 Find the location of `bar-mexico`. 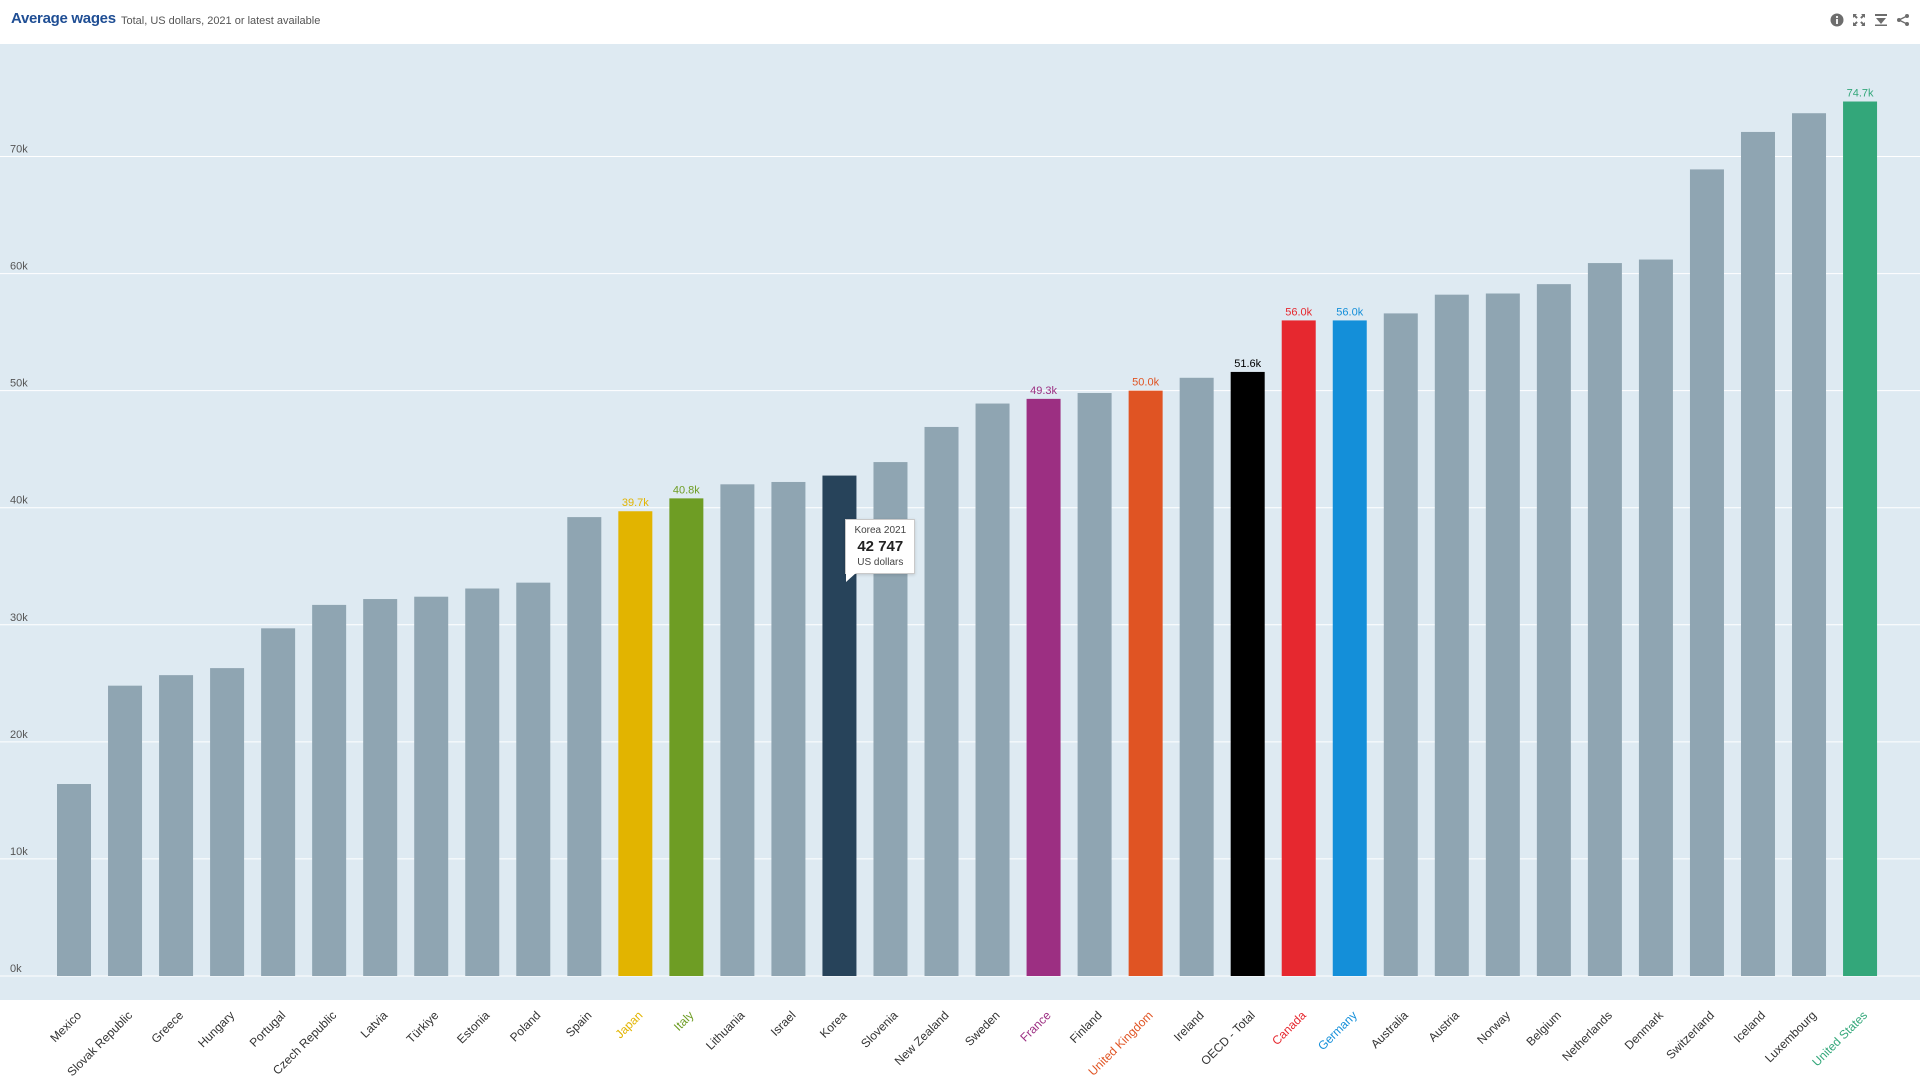

bar-mexico is located at coordinates (74, 880).